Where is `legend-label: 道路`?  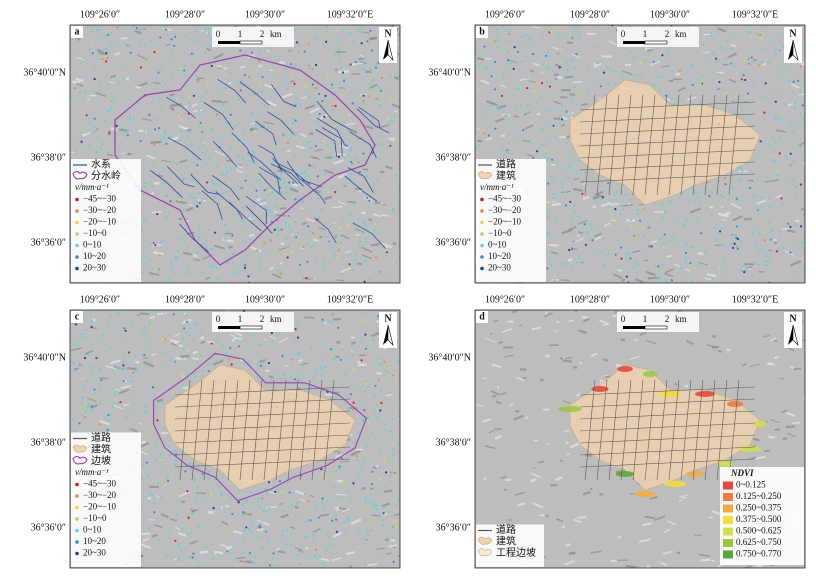 legend-label: 道路 is located at coordinates (506, 163).